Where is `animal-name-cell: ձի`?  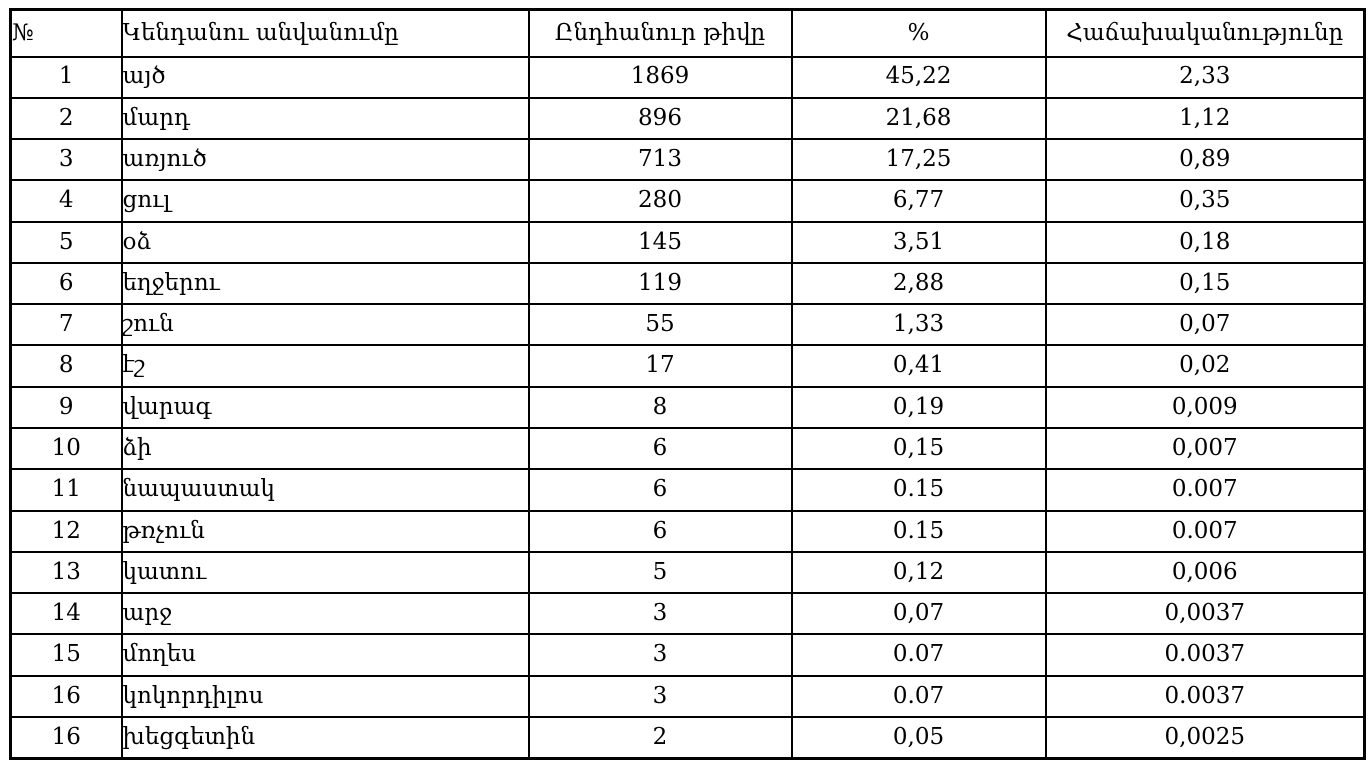 animal-name-cell: ձի is located at coordinates (325, 449).